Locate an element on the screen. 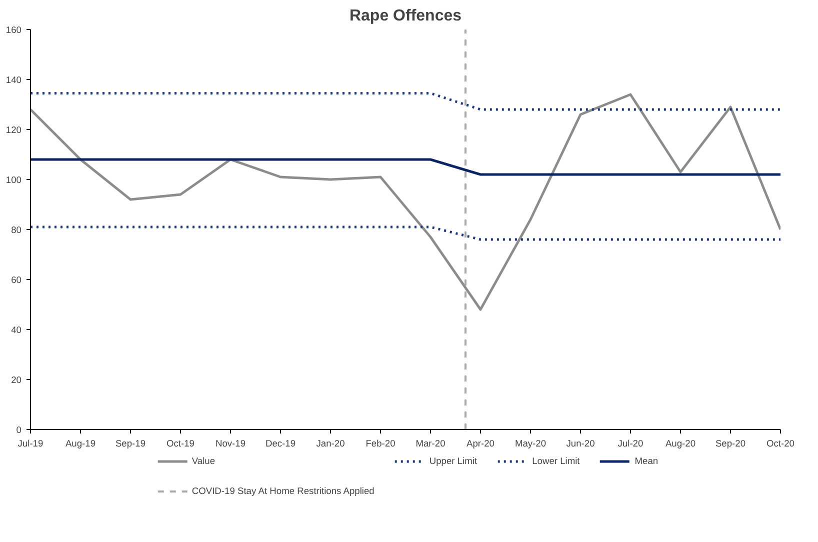 The image size is (818, 542). x-tick-label: Sep-19 is located at coordinates (130, 443).